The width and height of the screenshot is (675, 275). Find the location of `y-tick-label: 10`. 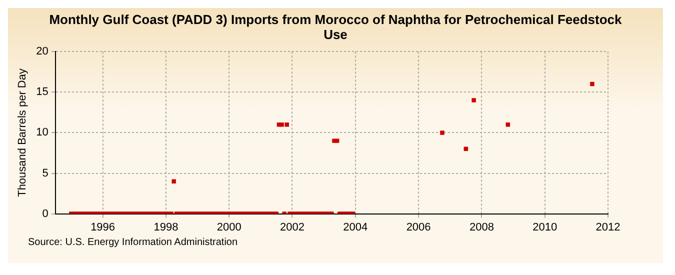

y-tick-label: 10 is located at coordinates (42, 132).